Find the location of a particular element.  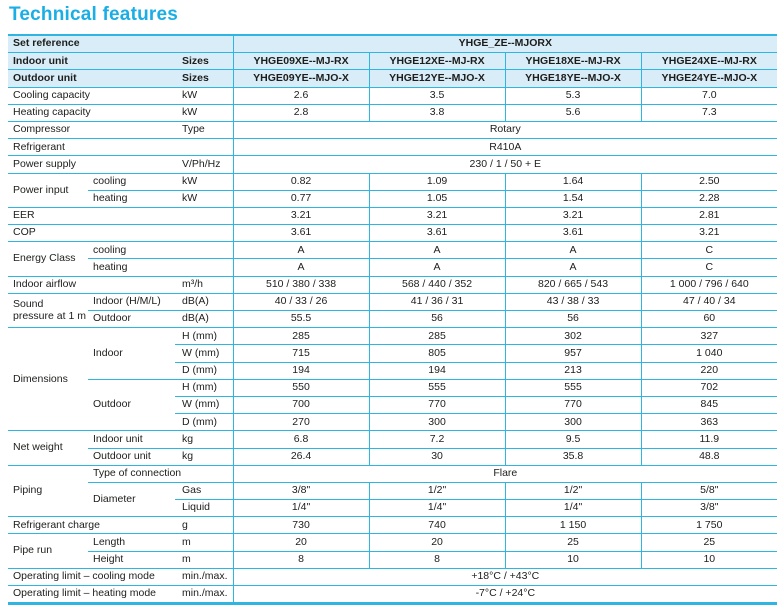

row-label: Energy Class is located at coordinates (48, 259).